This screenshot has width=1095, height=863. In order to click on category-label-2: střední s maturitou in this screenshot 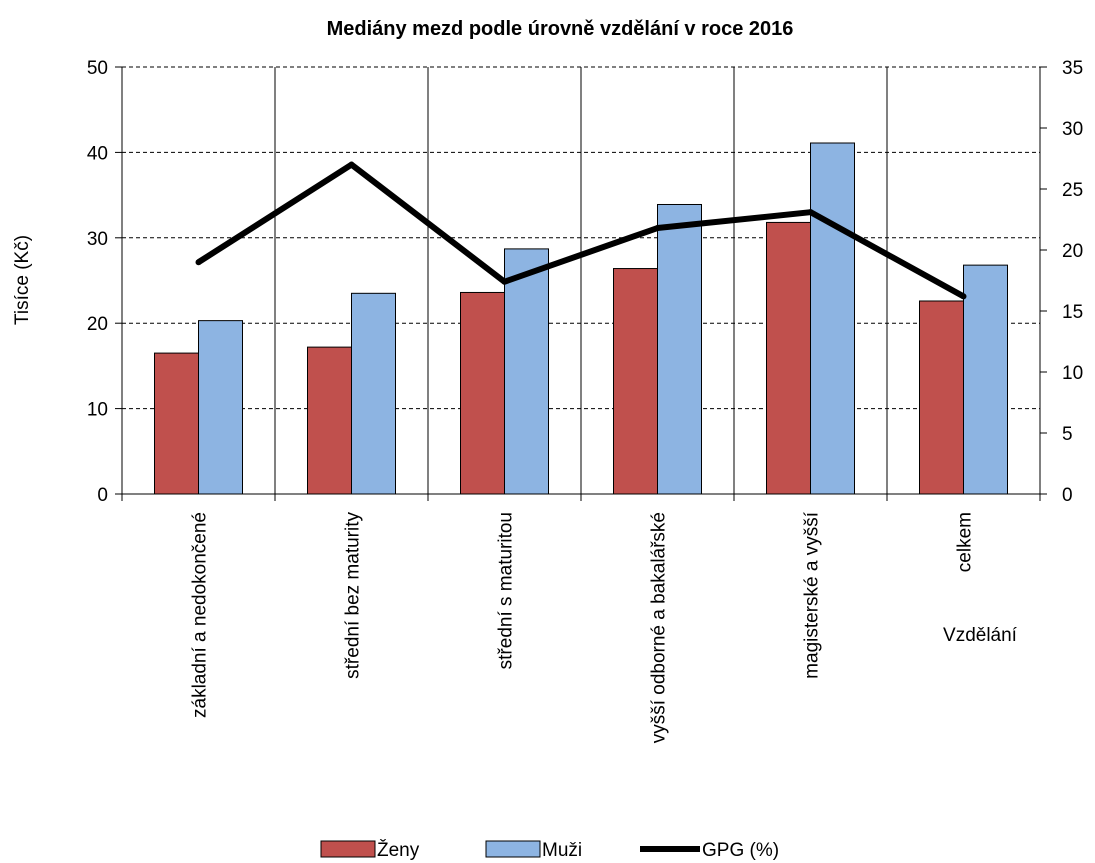, I will do `click(506, 590)`.